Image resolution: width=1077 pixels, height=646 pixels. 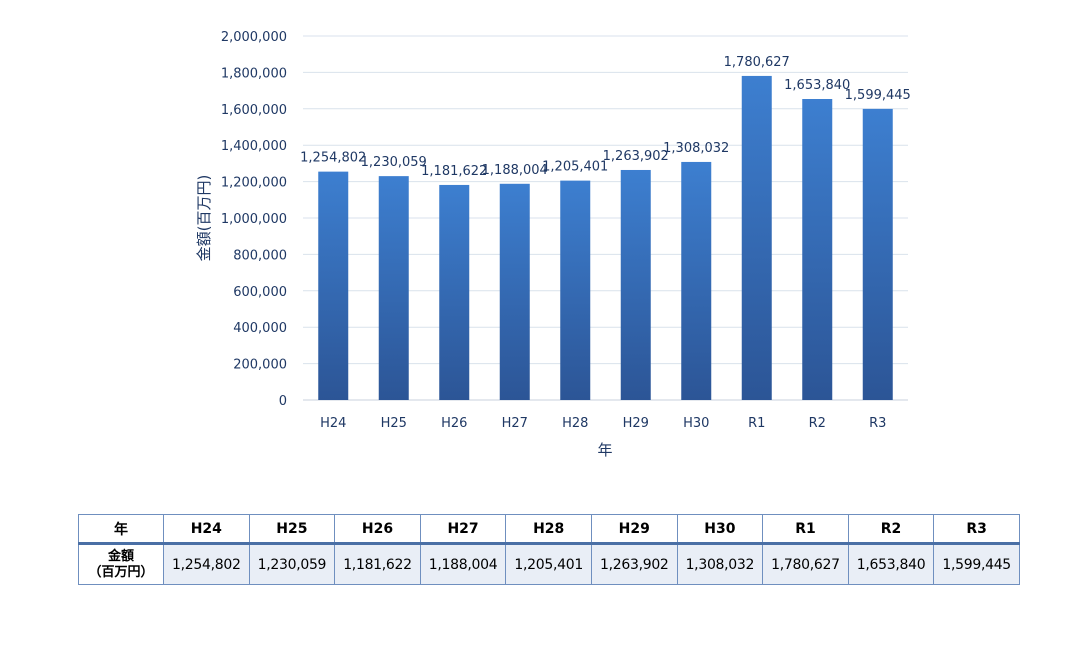 What do you see at coordinates (575, 167) in the screenshot?
I see `data-label: 1,205,401` at bounding box center [575, 167].